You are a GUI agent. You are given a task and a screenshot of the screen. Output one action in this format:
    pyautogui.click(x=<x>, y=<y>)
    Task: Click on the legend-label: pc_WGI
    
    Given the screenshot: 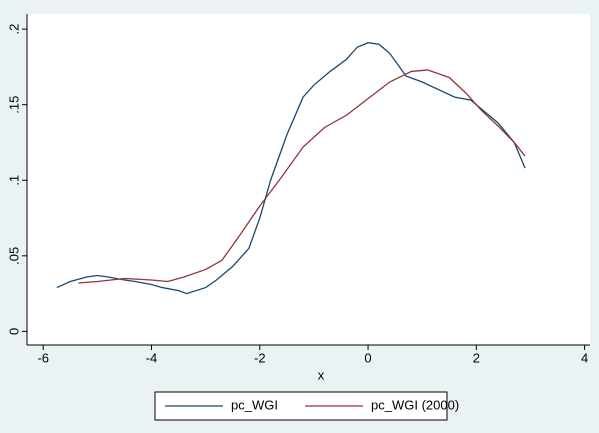 What is the action you would take?
    pyautogui.click(x=254, y=404)
    